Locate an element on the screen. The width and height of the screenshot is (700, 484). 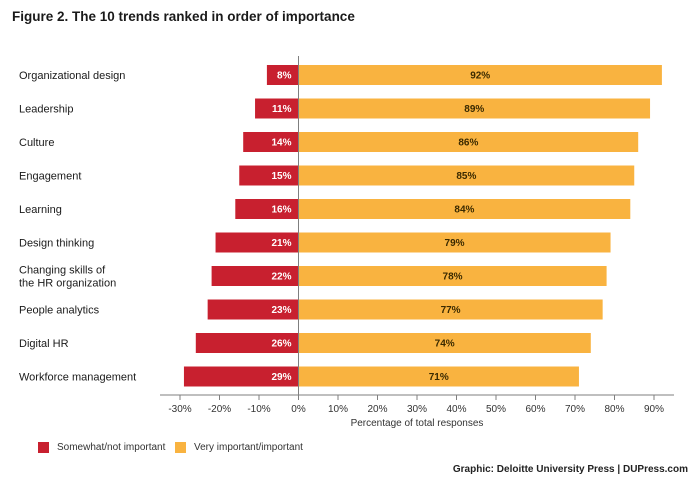
x-tick-label: 70% is located at coordinates (575, 409).